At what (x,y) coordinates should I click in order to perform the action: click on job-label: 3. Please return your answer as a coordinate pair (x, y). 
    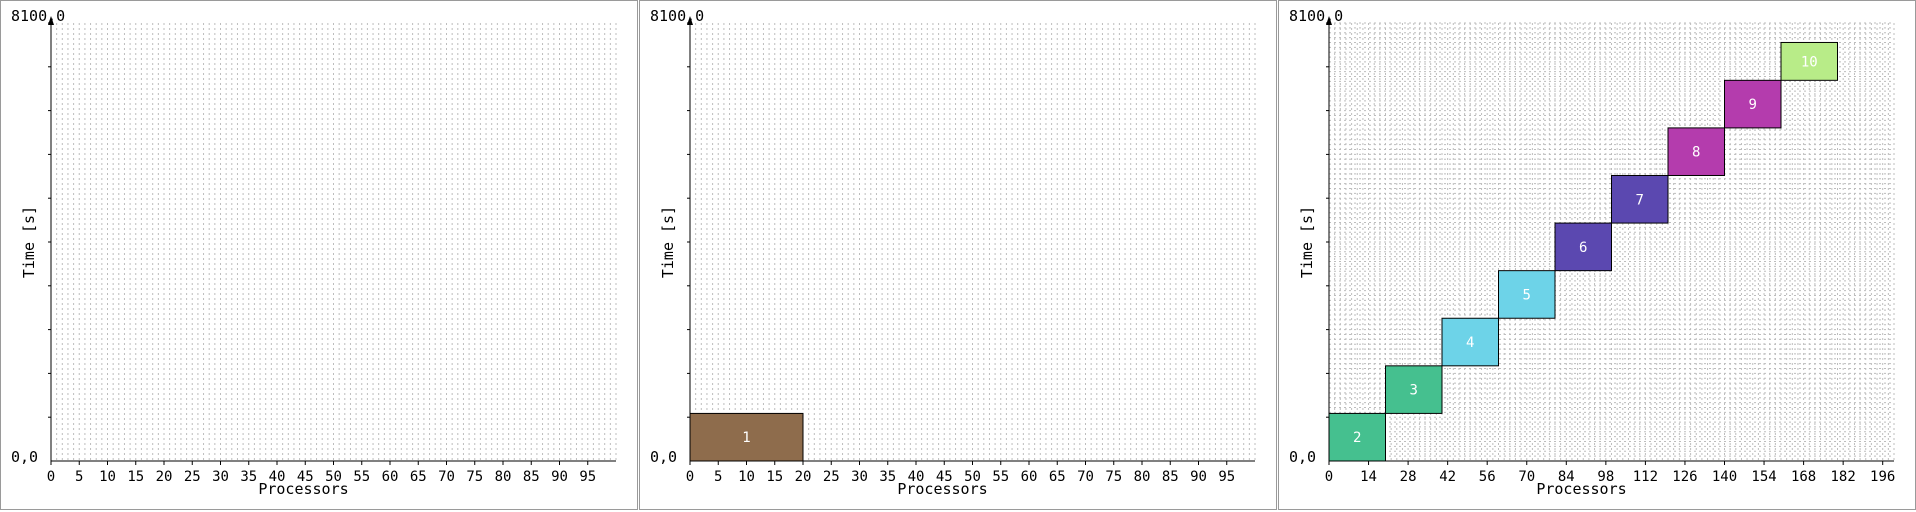
    Looking at the image, I should click on (1414, 391).